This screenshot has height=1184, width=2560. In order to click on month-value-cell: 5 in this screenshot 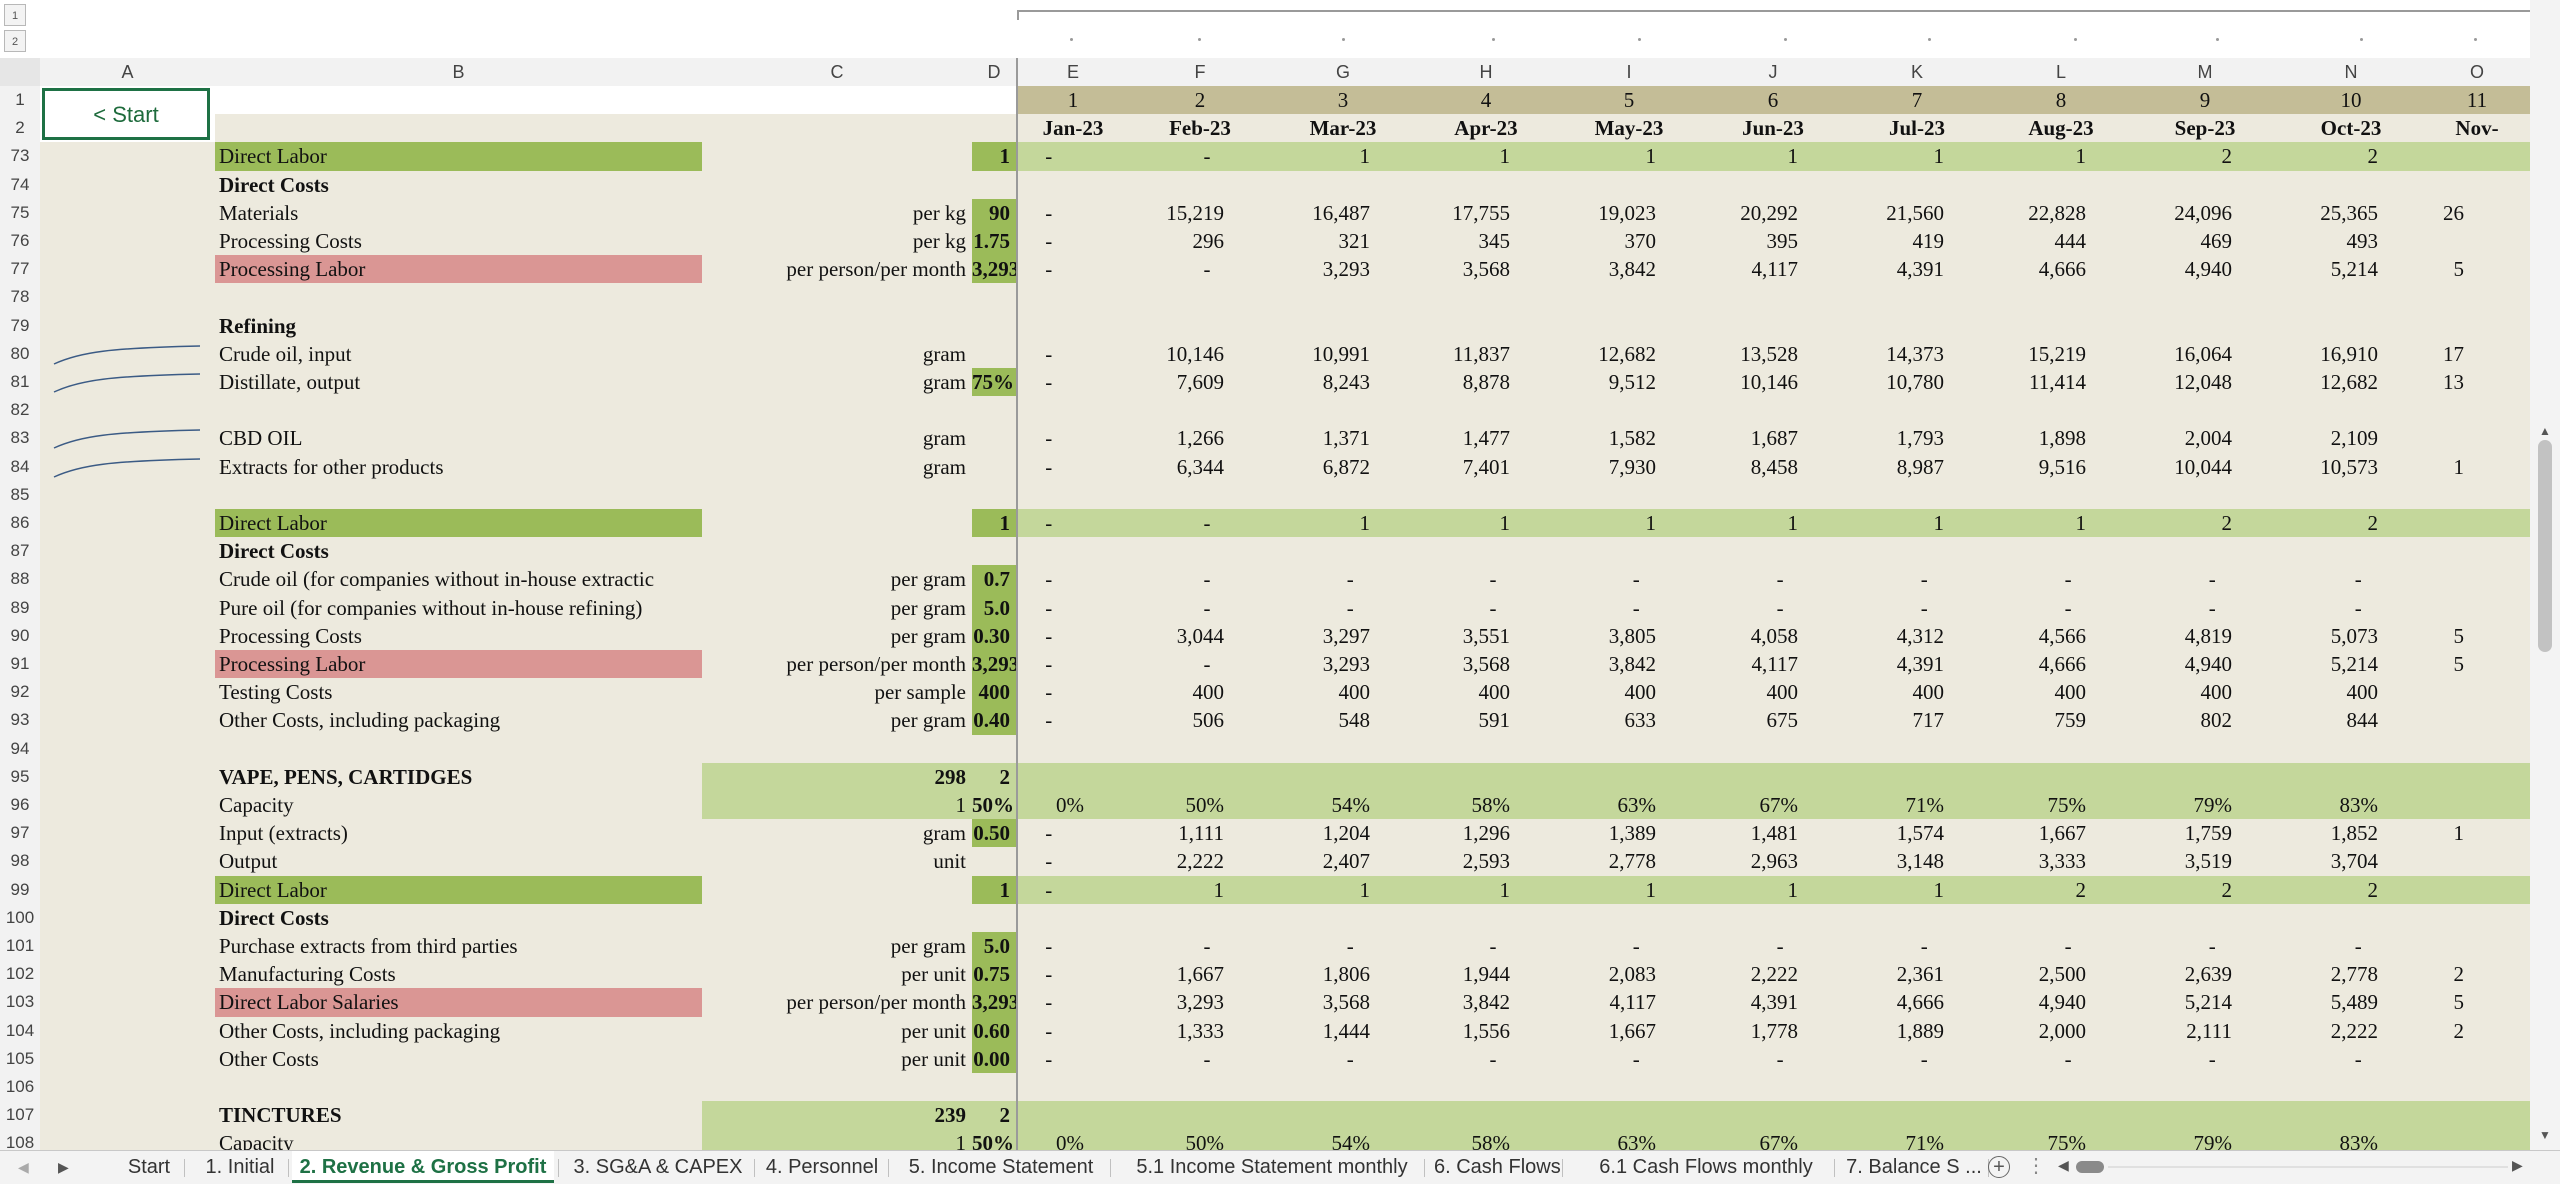, I will do `click(2459, 1002)`.